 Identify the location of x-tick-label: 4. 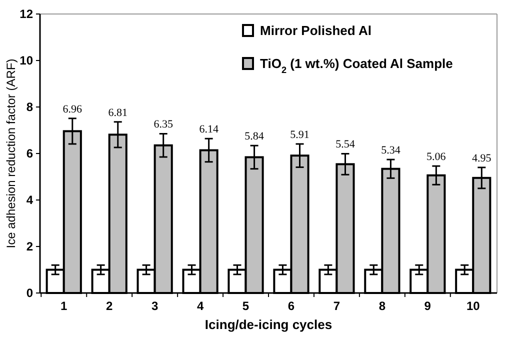
(200, 306).